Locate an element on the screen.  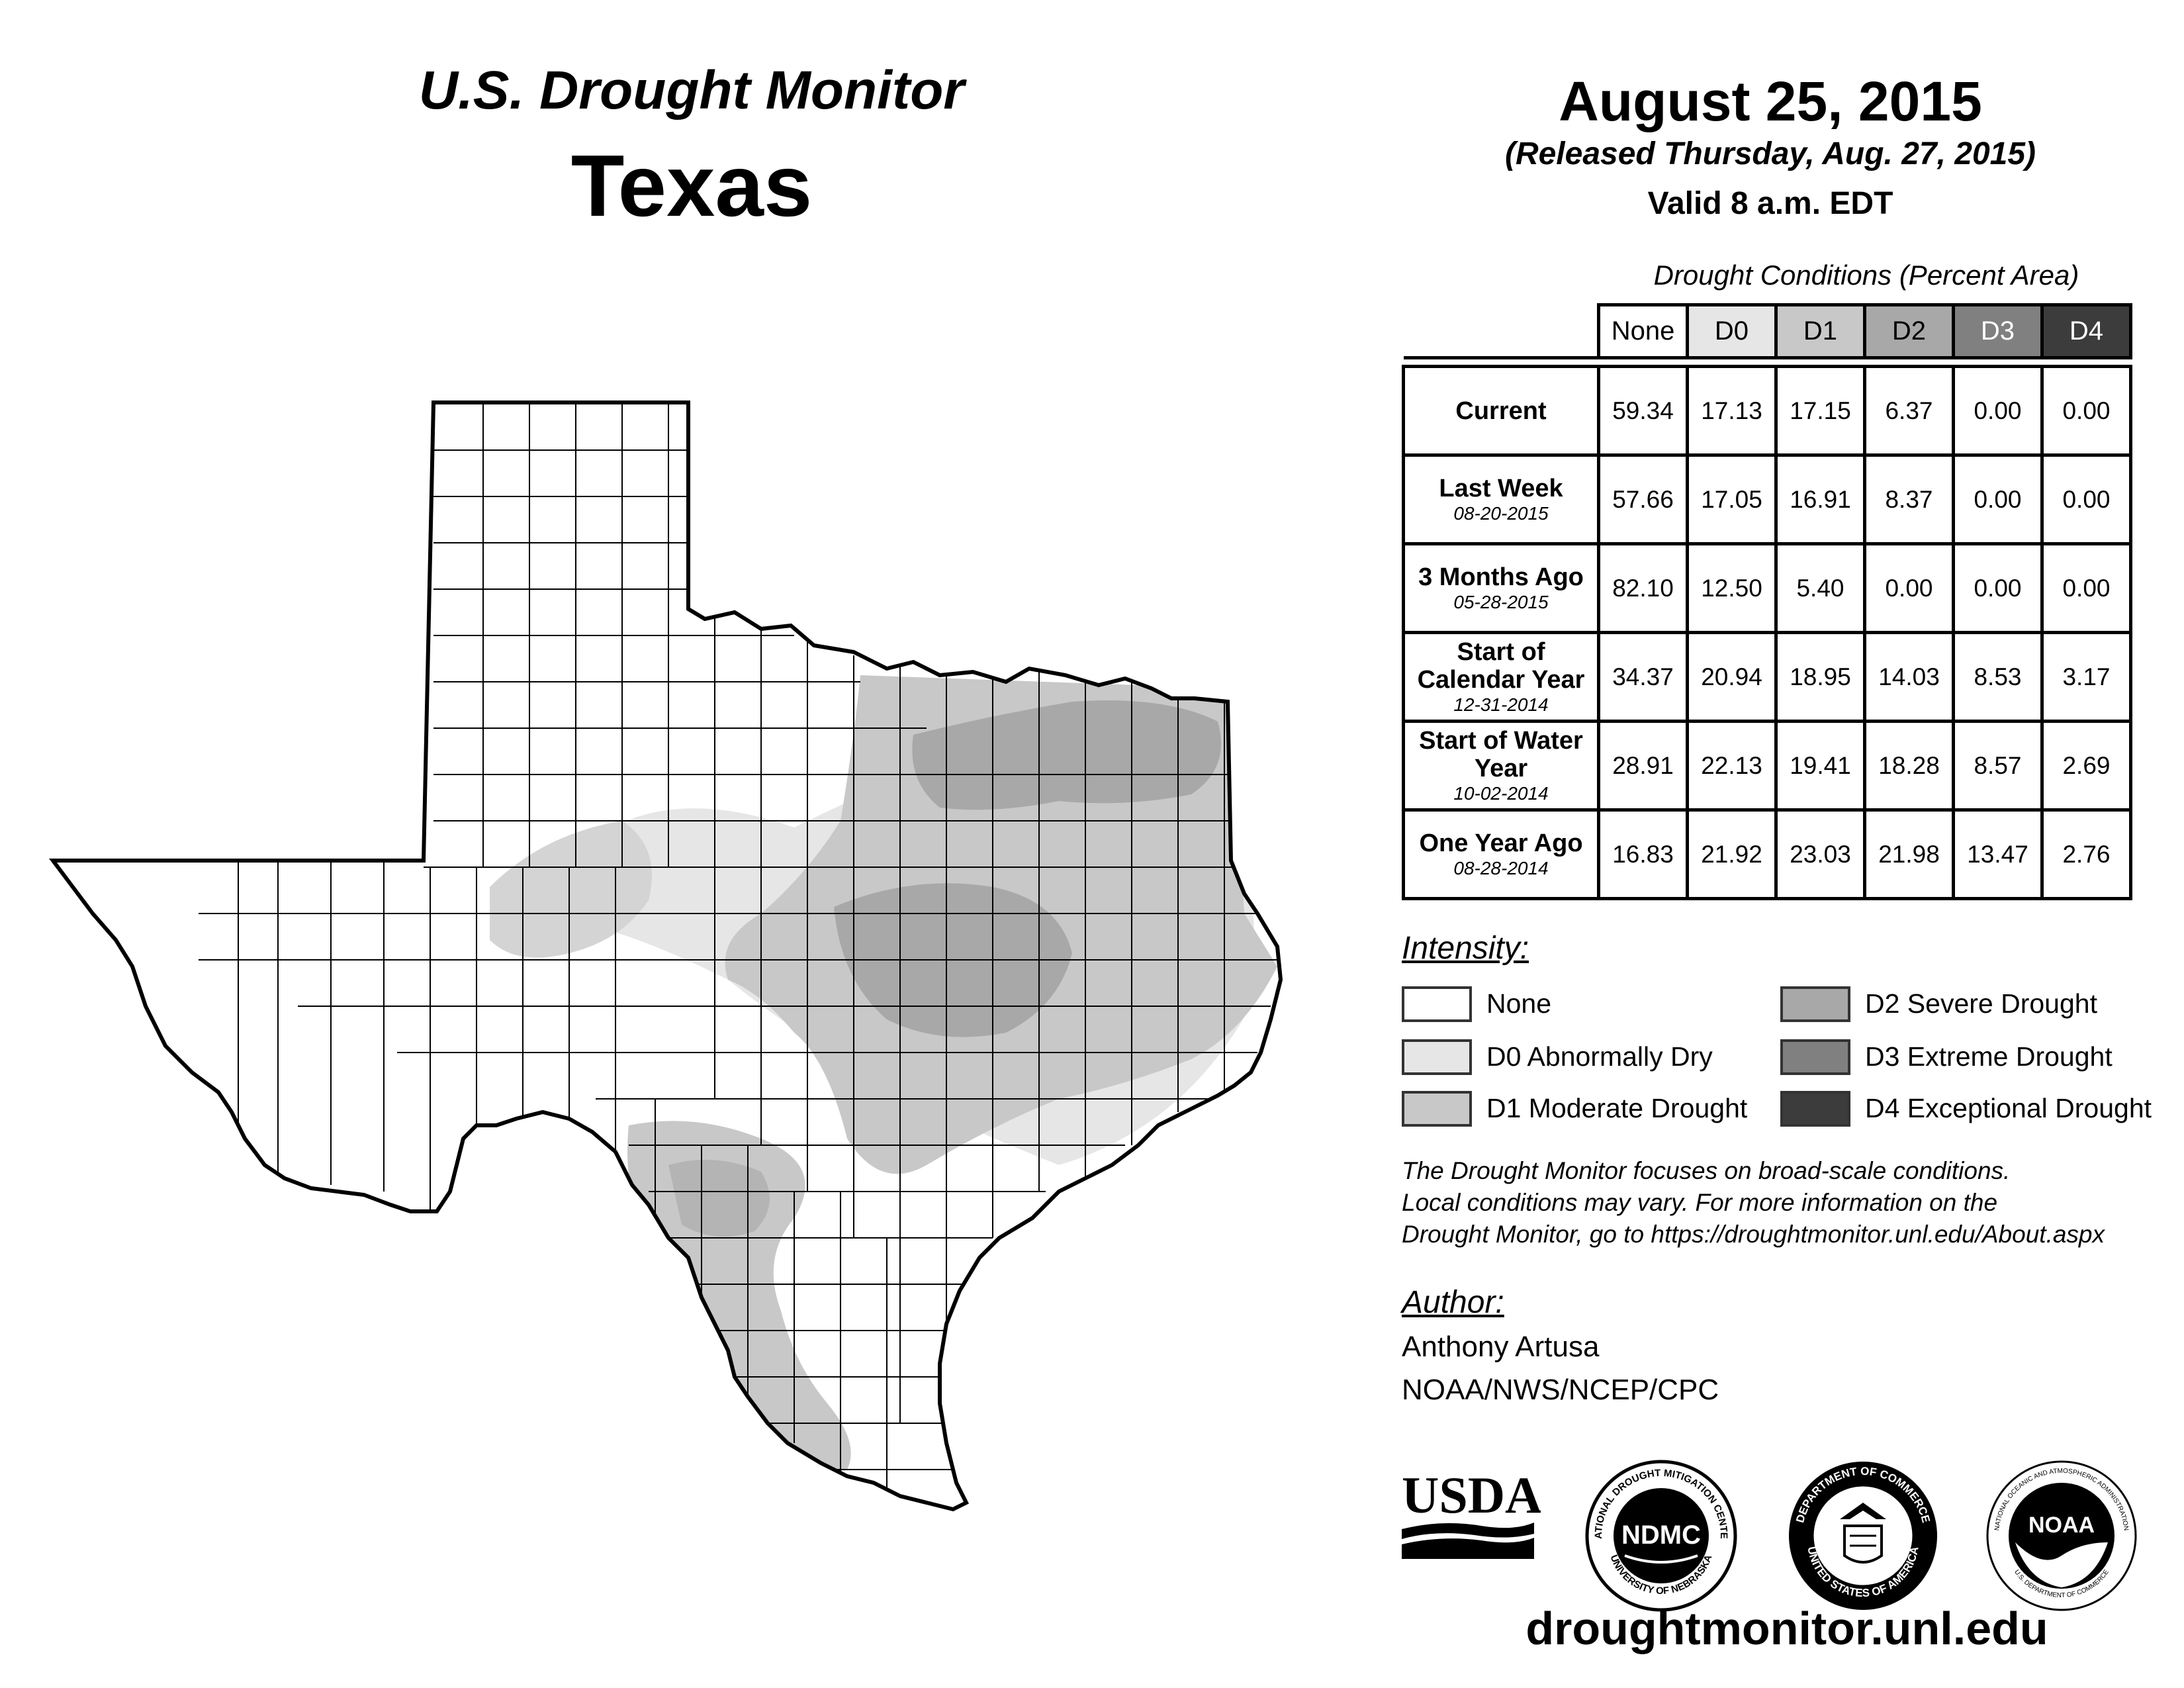
table-cell: 23.03 is located at coordinates (1820, 854).